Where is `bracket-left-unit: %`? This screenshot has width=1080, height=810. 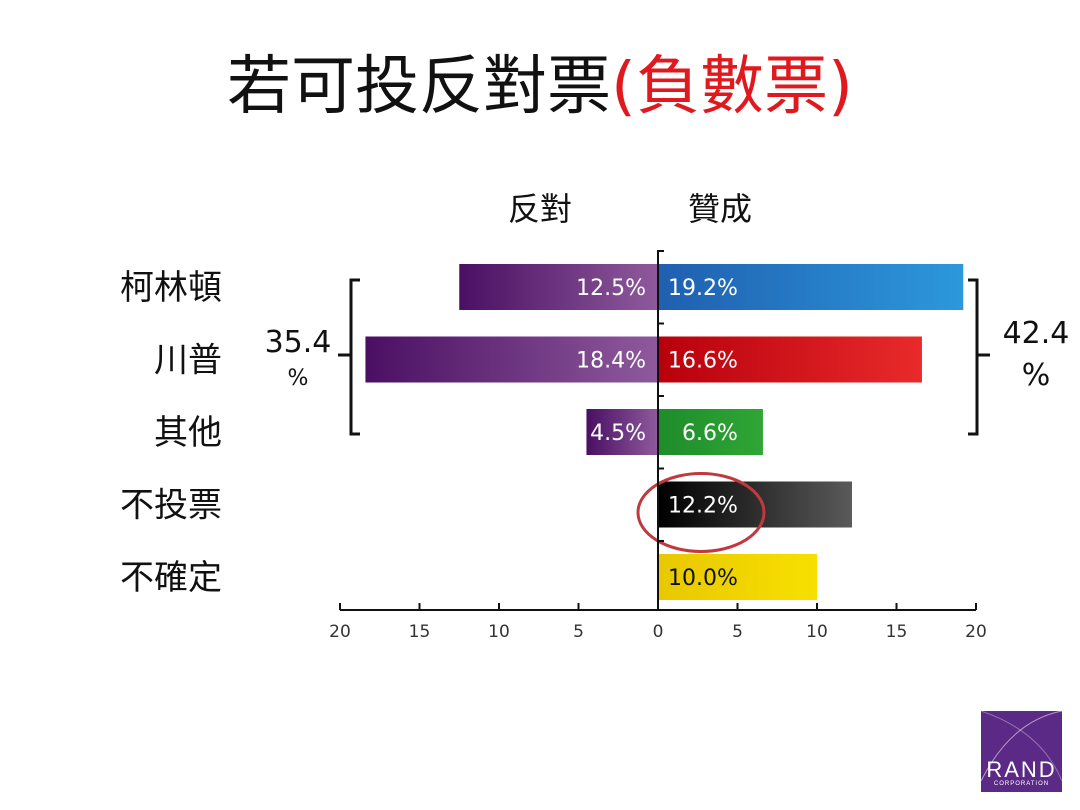 bracket-left-unit: % is located at coordinates (298, 378).